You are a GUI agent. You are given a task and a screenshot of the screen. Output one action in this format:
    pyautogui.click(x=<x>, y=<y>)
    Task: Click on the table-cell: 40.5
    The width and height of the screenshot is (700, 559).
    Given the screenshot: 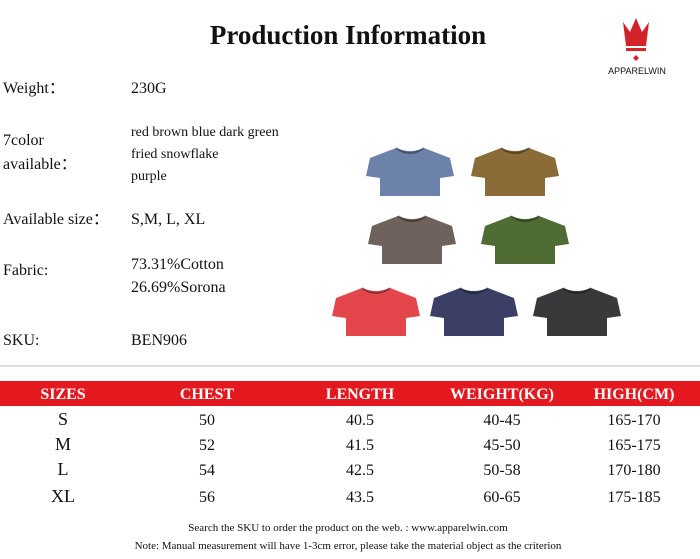 What is the action you would take?
    pyautogui.click(x=360, y=420)
    